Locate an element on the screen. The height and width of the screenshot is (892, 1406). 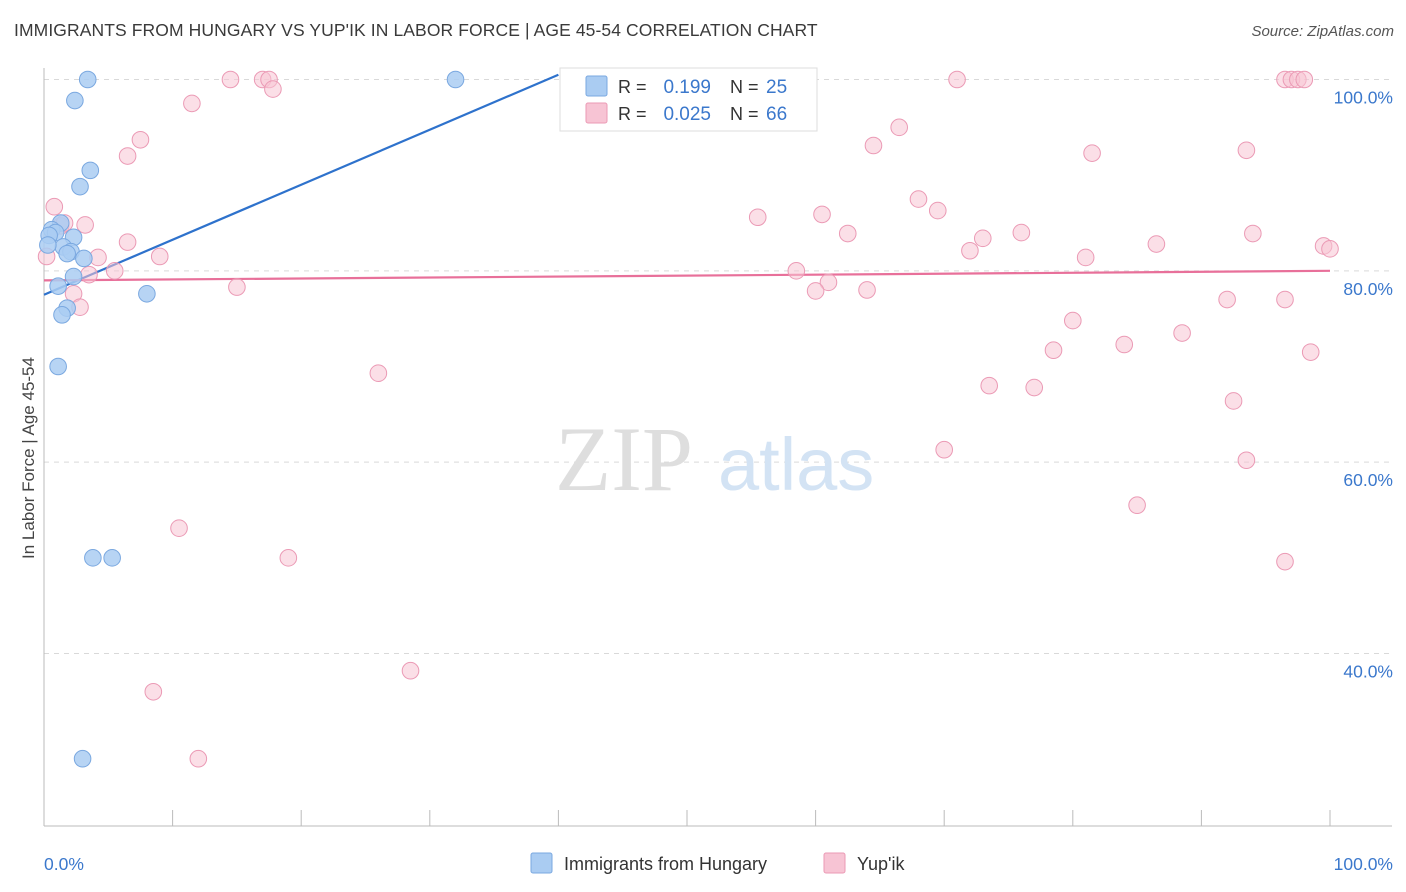
legend-n-value: 25 is located at coordinates (776, 87).